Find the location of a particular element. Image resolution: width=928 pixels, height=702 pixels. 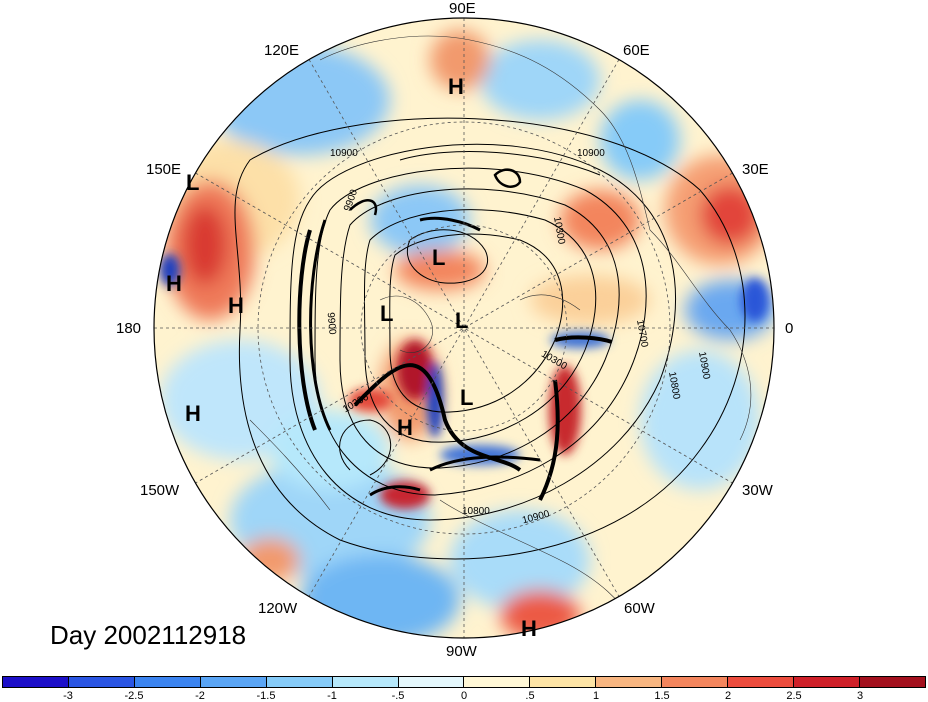

lon-label-90W: 90W is located at coordinates (461, 651).